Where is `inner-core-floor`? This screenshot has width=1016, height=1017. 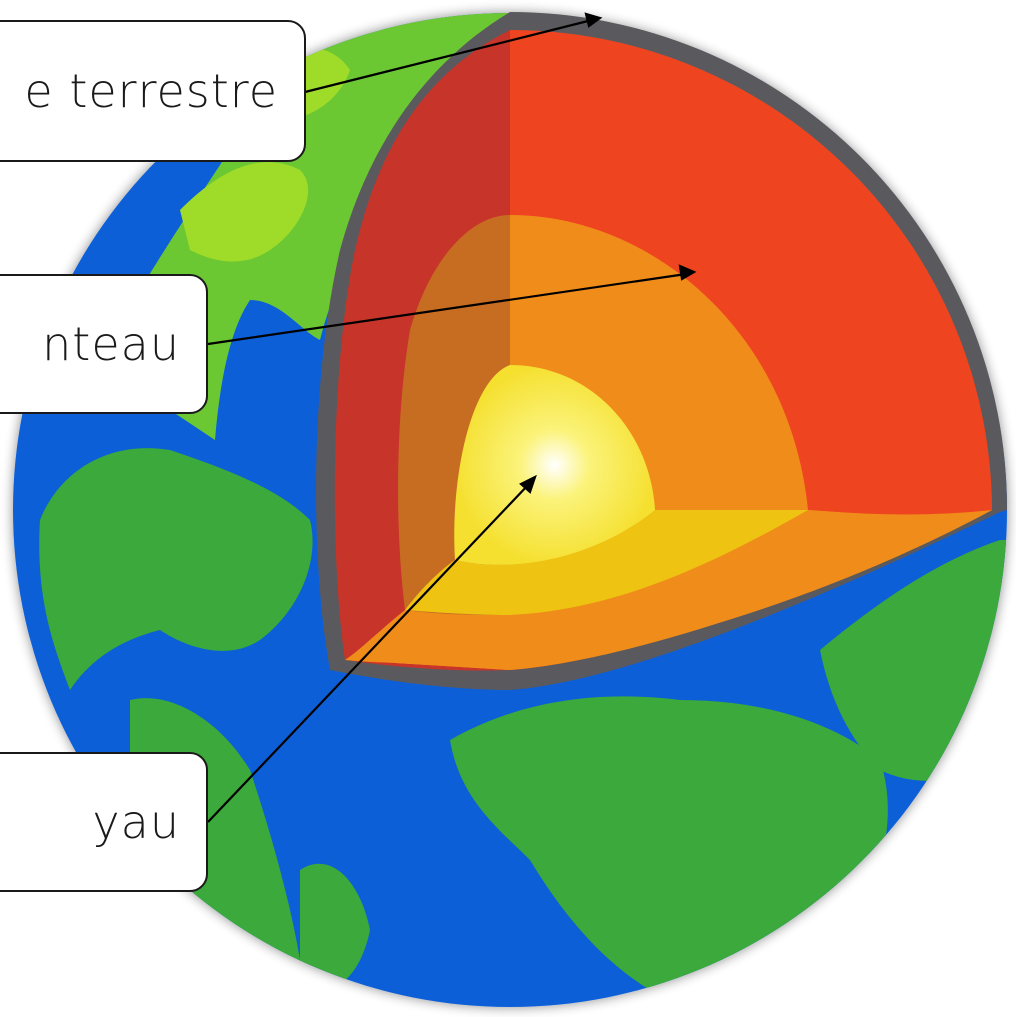 inner-core-floor is located at coordinates (606, 562).